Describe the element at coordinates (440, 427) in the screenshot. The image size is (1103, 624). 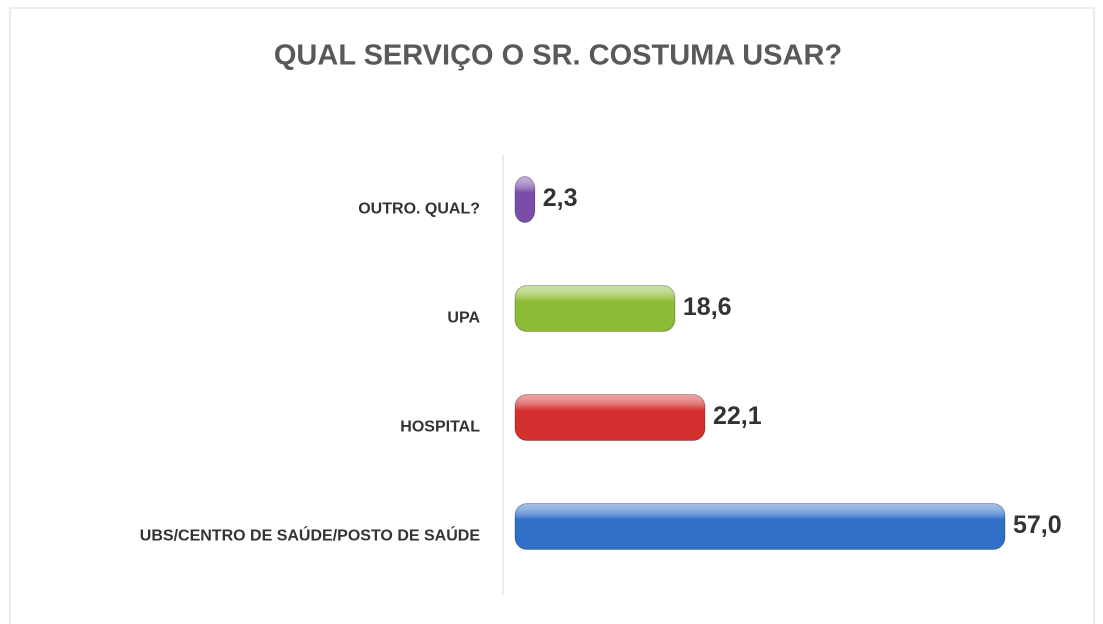
I see `category-label: HOSPITAL` at that location.